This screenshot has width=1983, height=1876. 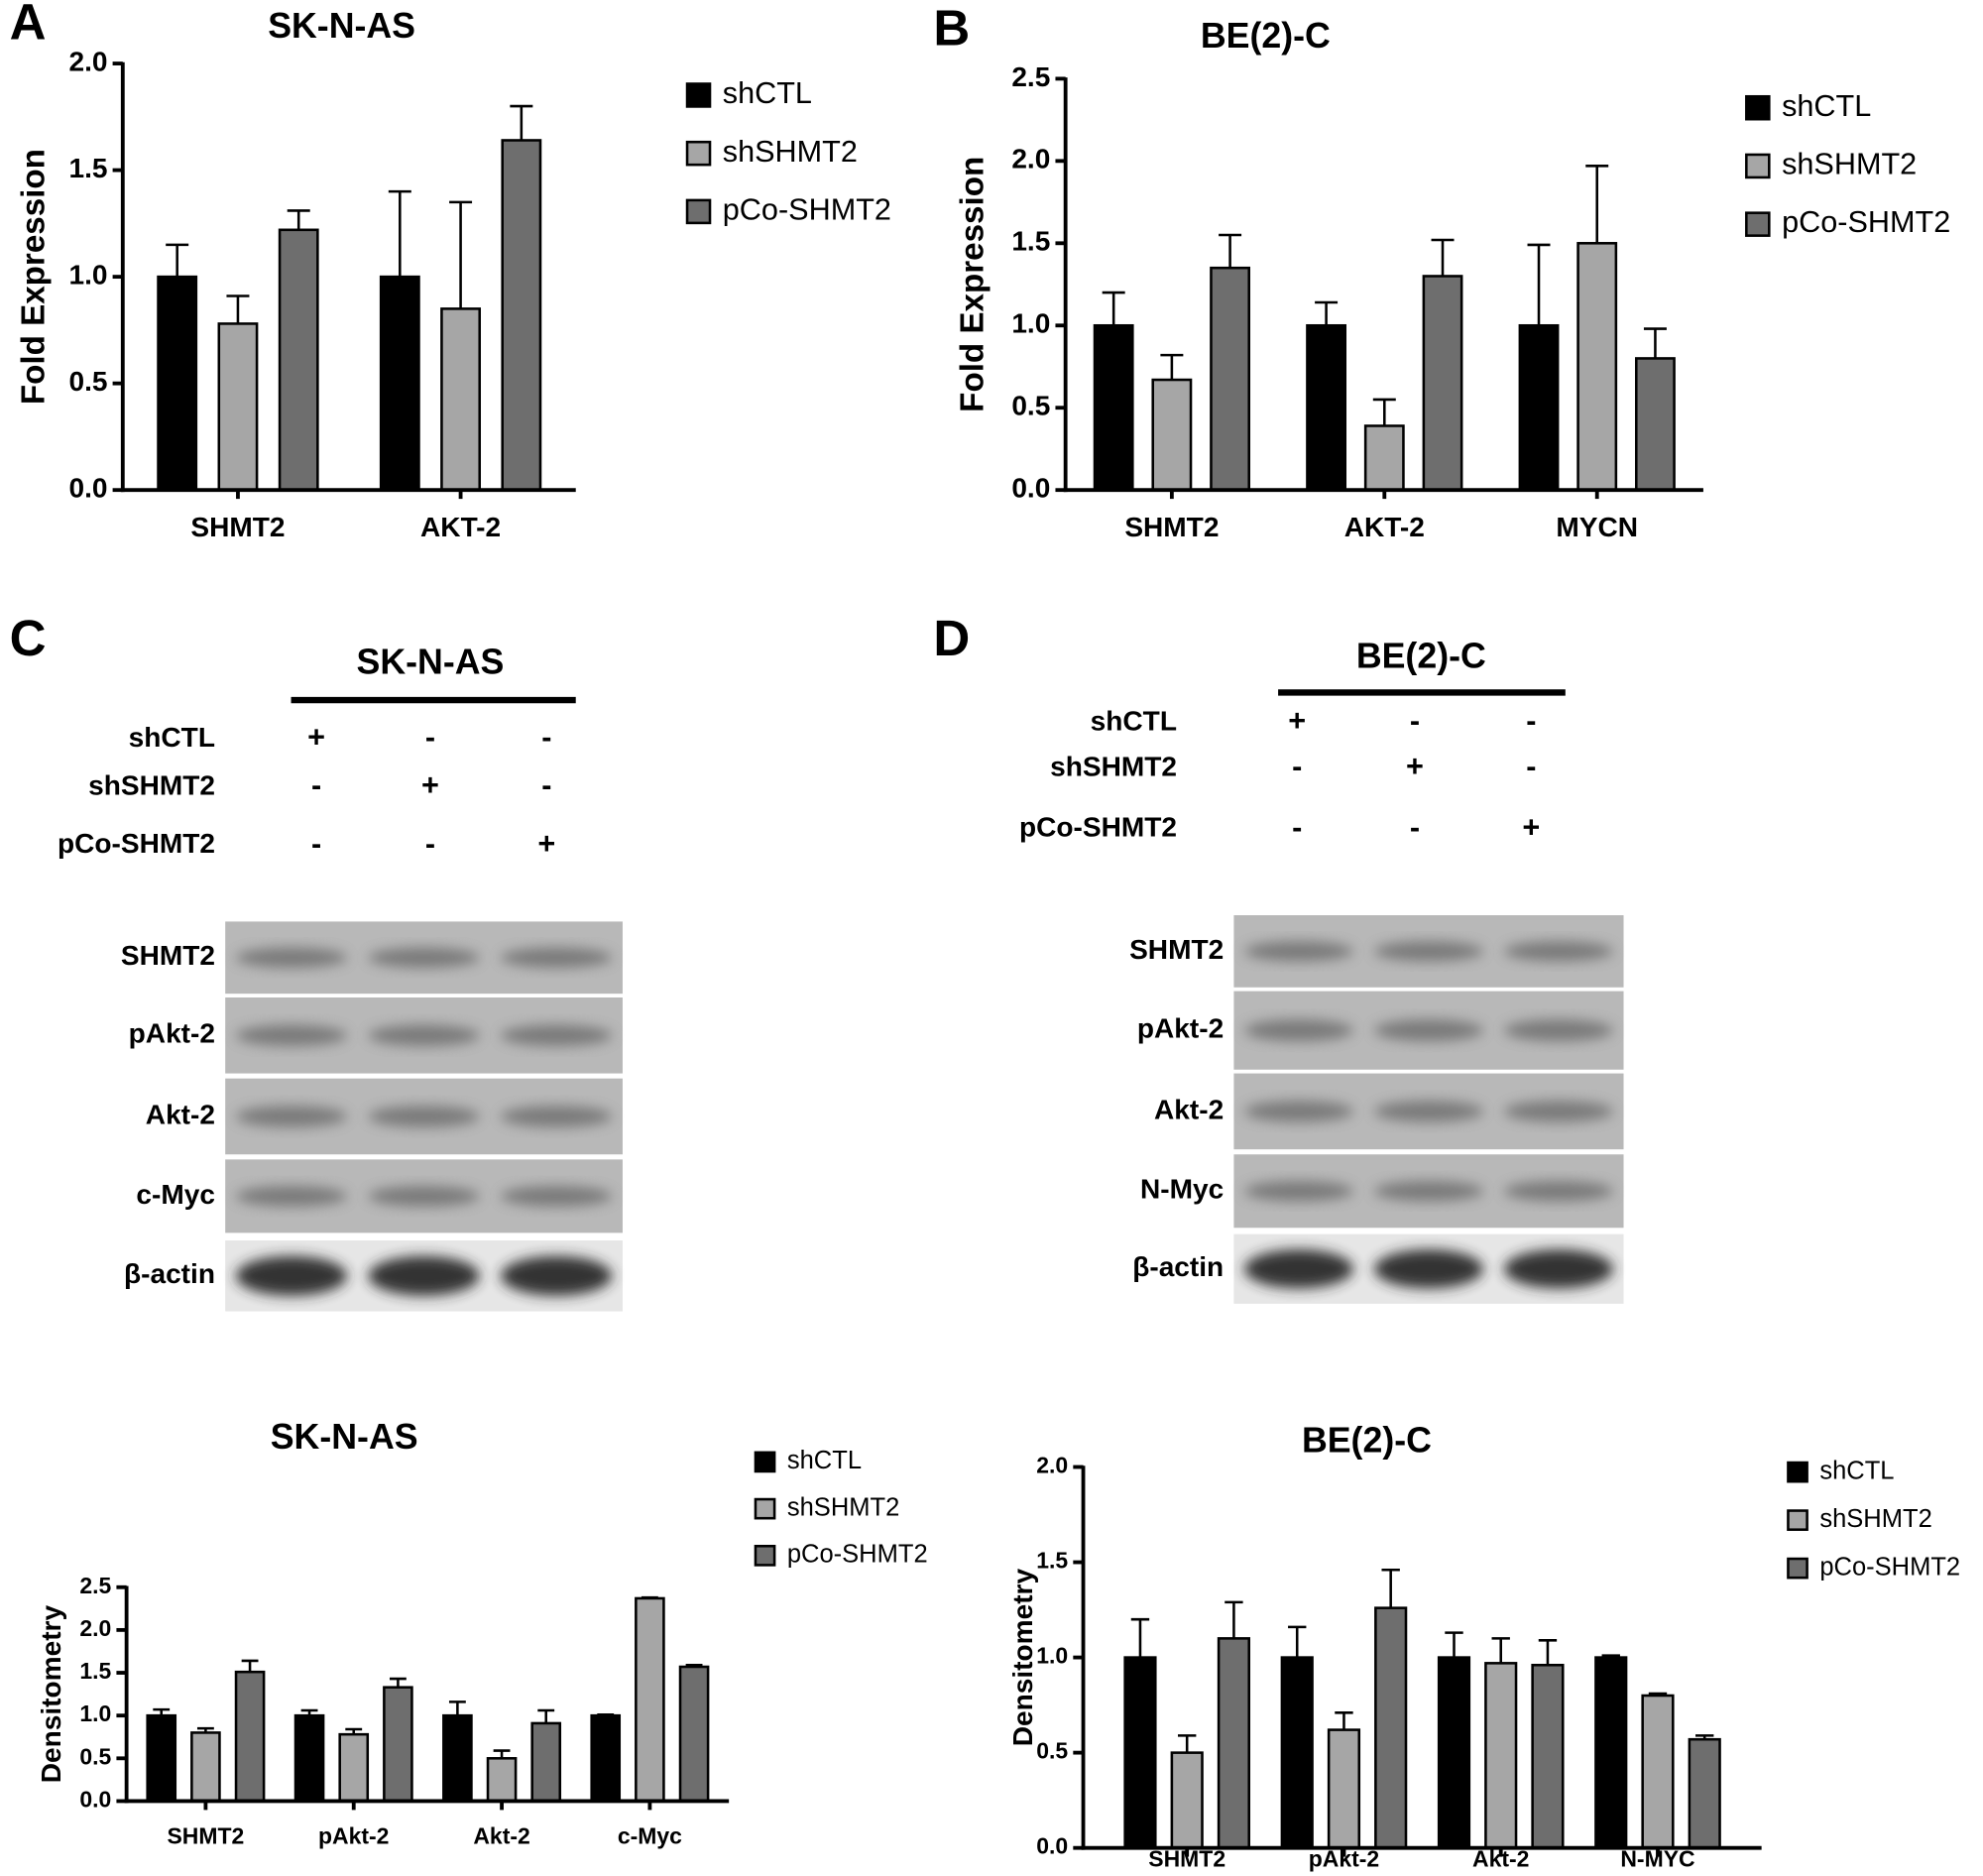 I want to click on band-label: β-actin, so click(x=169, y=1273).